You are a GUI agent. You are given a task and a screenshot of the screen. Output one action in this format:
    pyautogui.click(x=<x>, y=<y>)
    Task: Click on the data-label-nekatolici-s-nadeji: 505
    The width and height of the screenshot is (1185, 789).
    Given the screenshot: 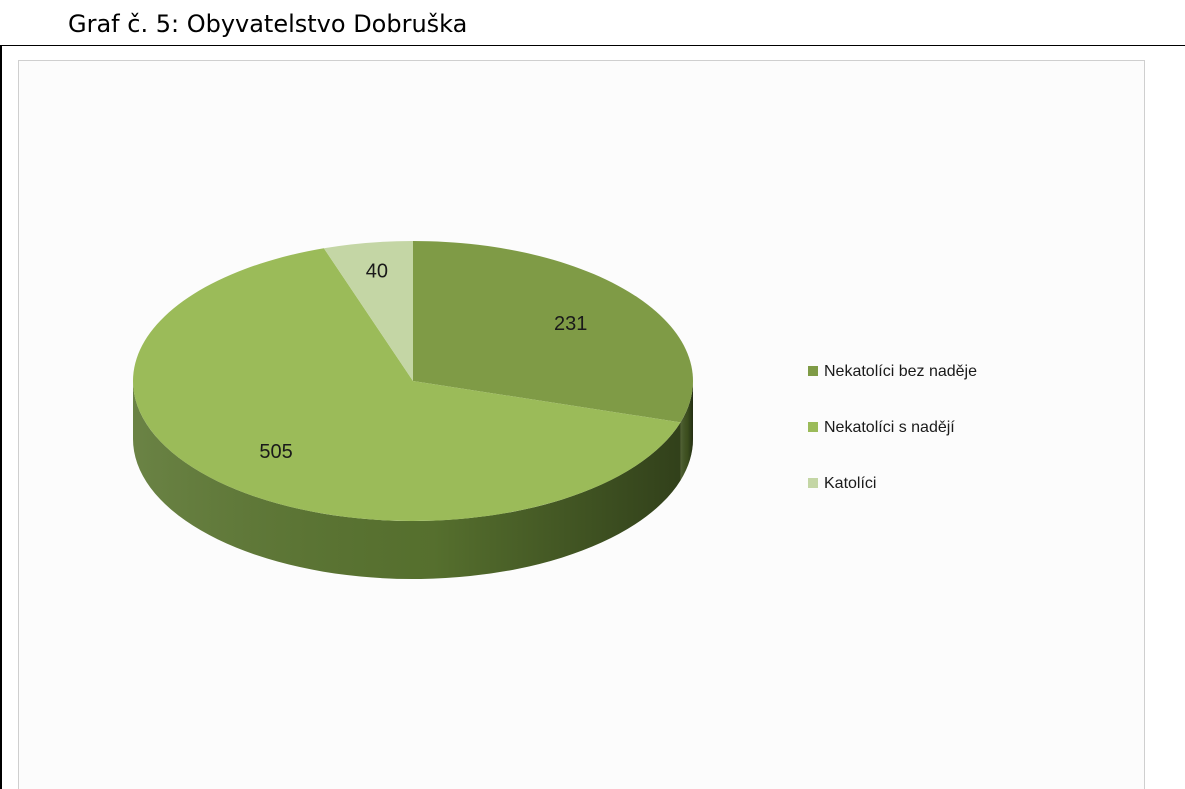 What is the action you would take?
    pyautogui.click(x=275, y=452)
    